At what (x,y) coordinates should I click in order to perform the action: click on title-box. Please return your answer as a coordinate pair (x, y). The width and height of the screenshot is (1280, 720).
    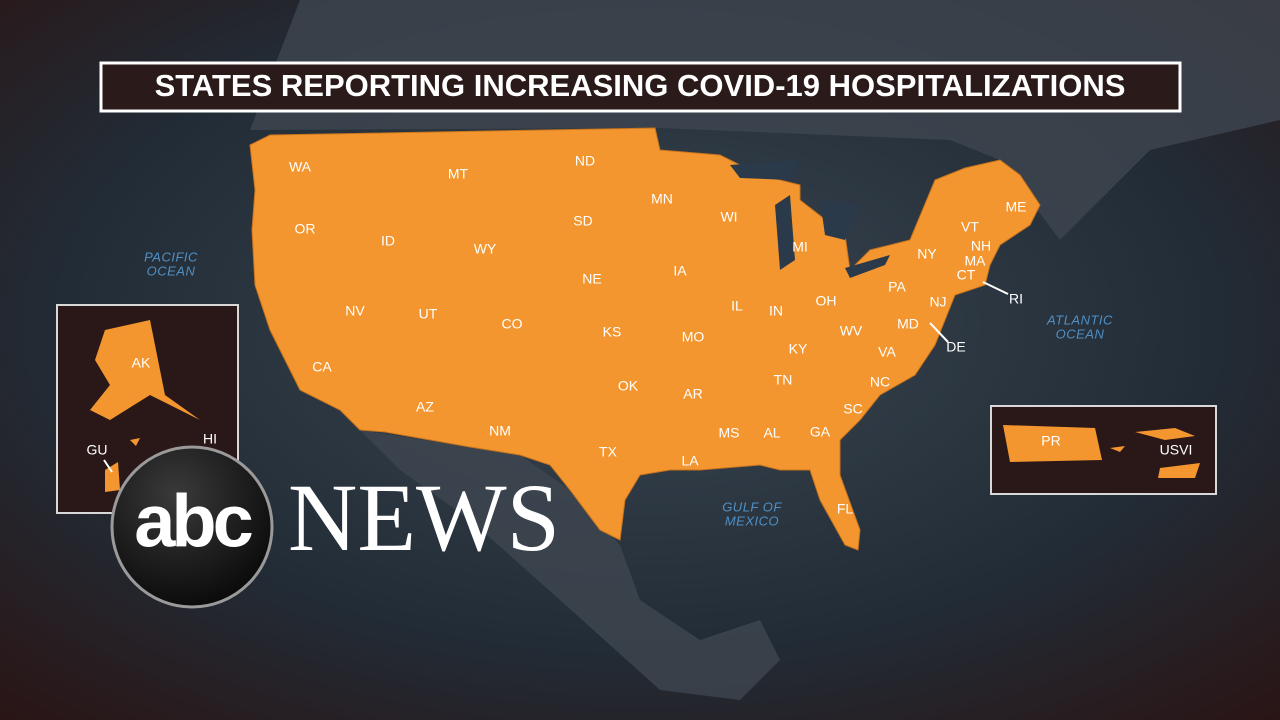
    Looking at the image, I should click on (640, 87).